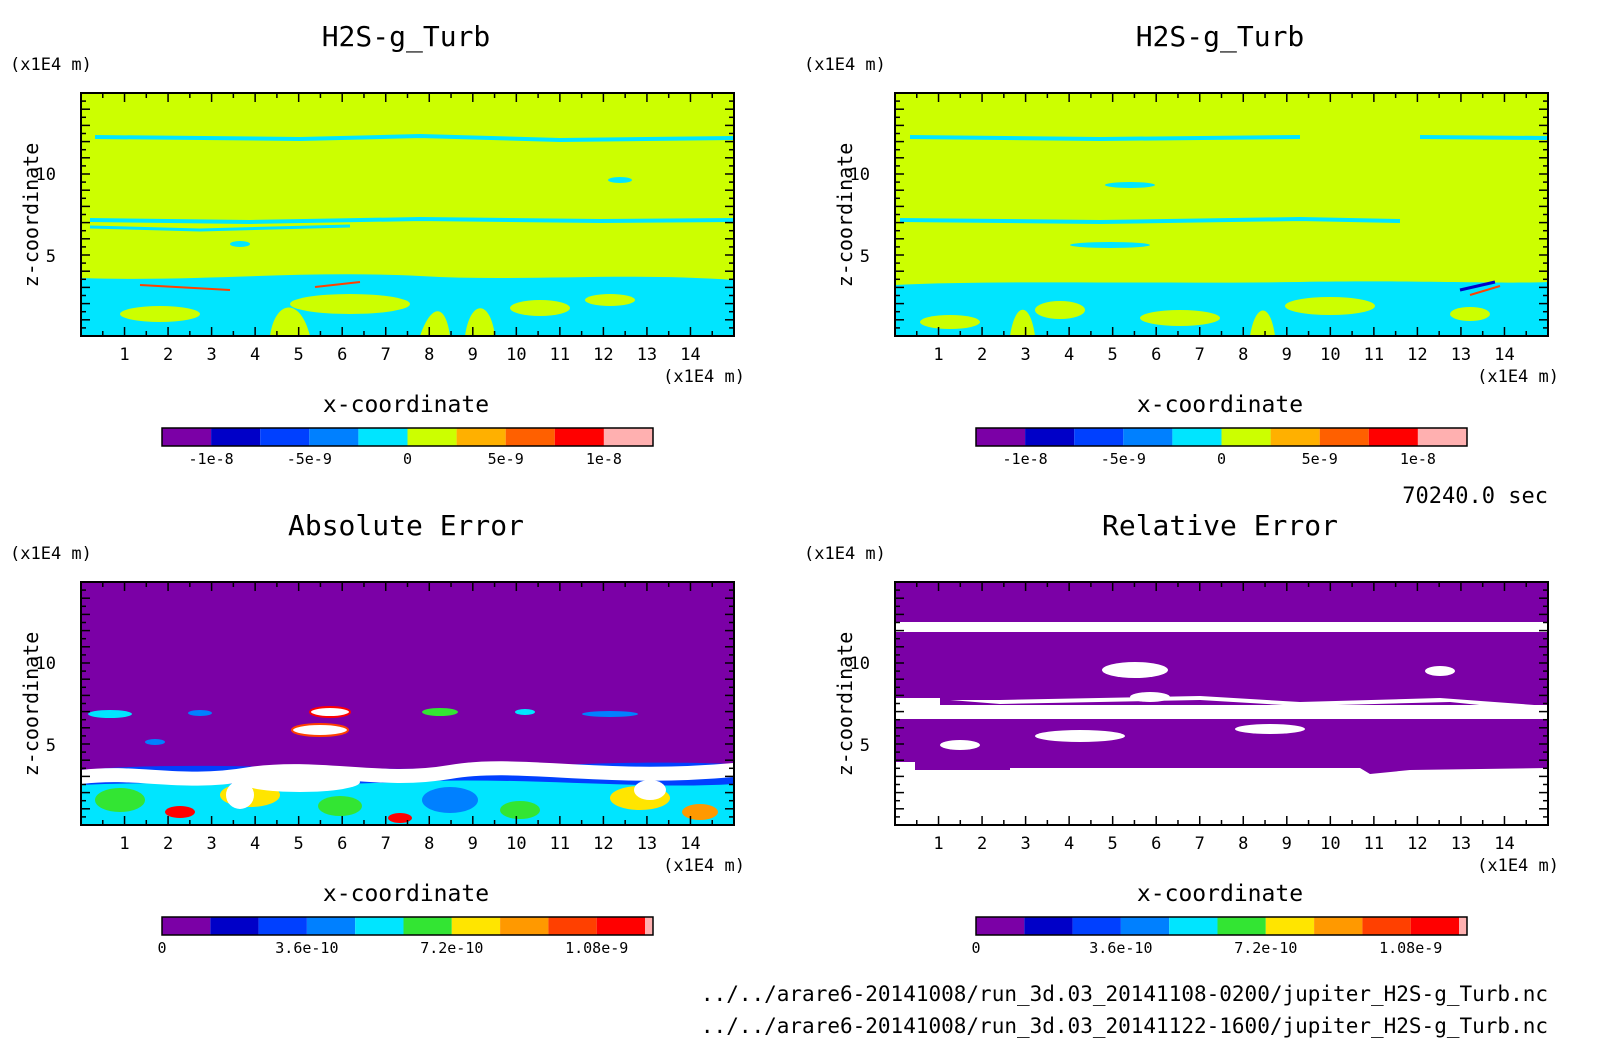 The height and width of the screenshot is (1054, 1604). Describe the element at coordinates (407, 447) in the screenshot. I see `colorbar: -1e-8 -5e-9 0 5e-9 1e-8` at that location.